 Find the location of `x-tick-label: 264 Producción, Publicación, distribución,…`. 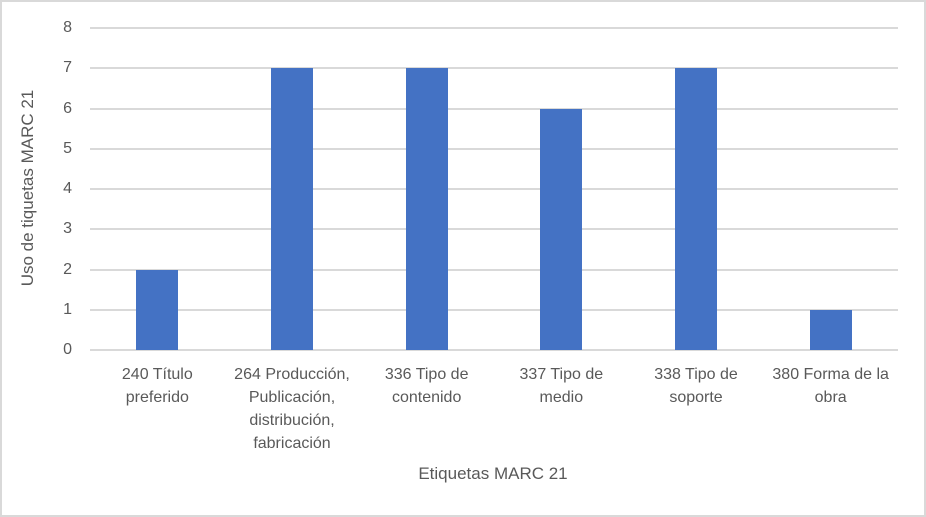

x-tick-label: 264 Producción, Publicación, distribución,… is located at coordinates (292, 409).